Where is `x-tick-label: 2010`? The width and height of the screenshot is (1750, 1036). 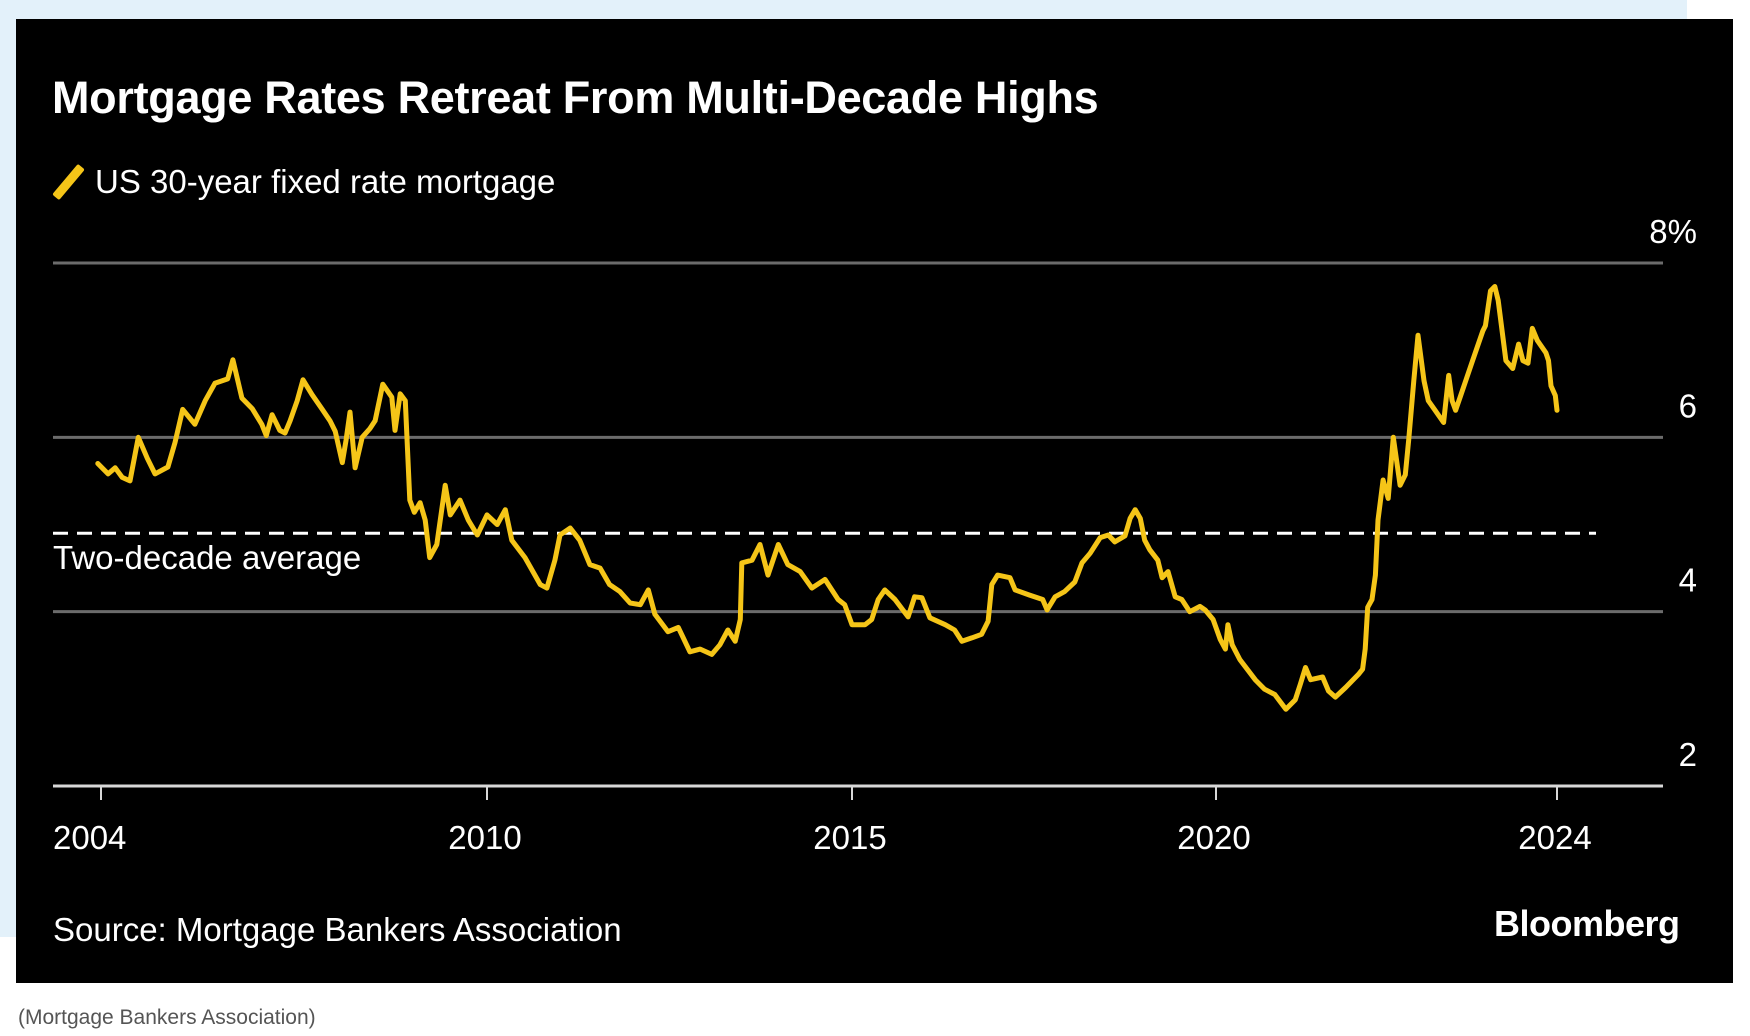 x-tick-label: 2010 is located at coordinates (484, 837).